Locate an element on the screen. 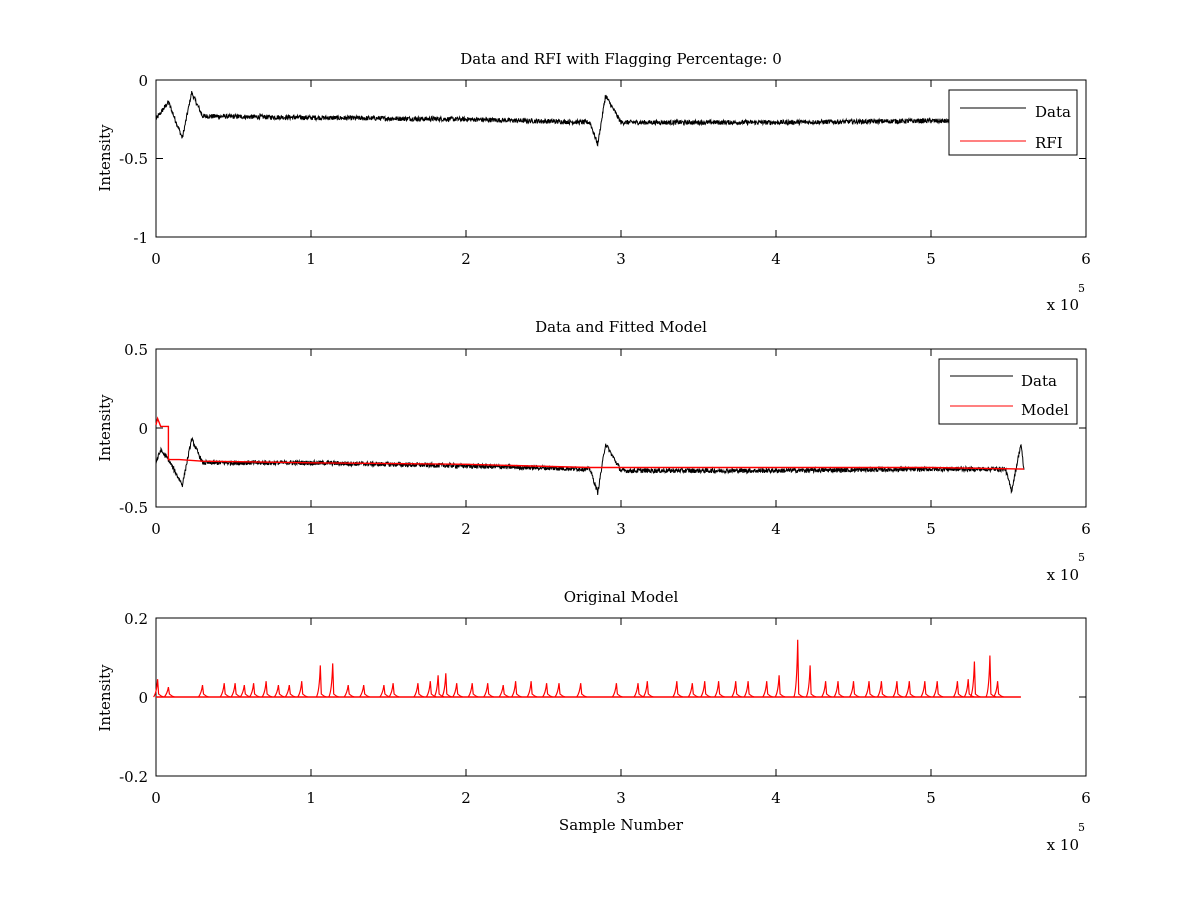 The width and height of the screenshot is (1200, 900). panel-2-plot-area is located at coordinates (621, 428).